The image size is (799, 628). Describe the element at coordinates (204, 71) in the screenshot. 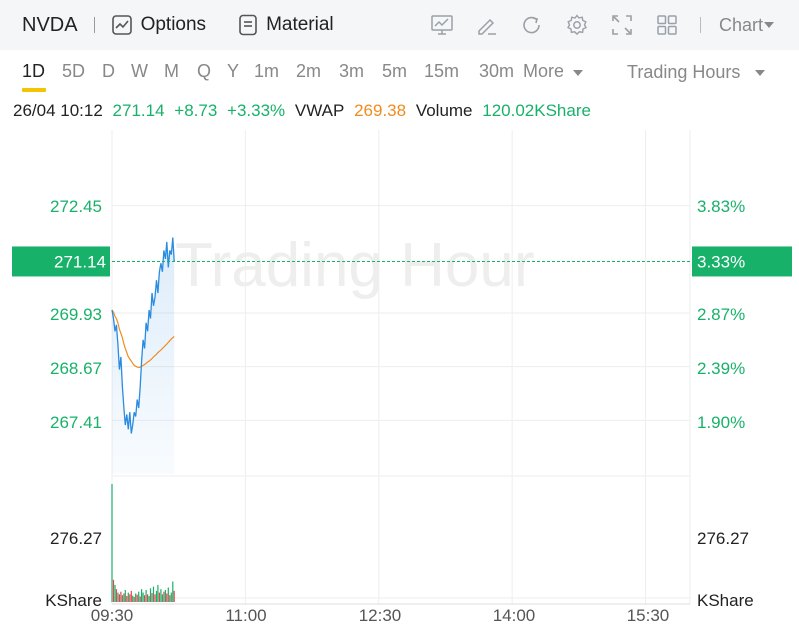

I see `period-q: Q` at that location.